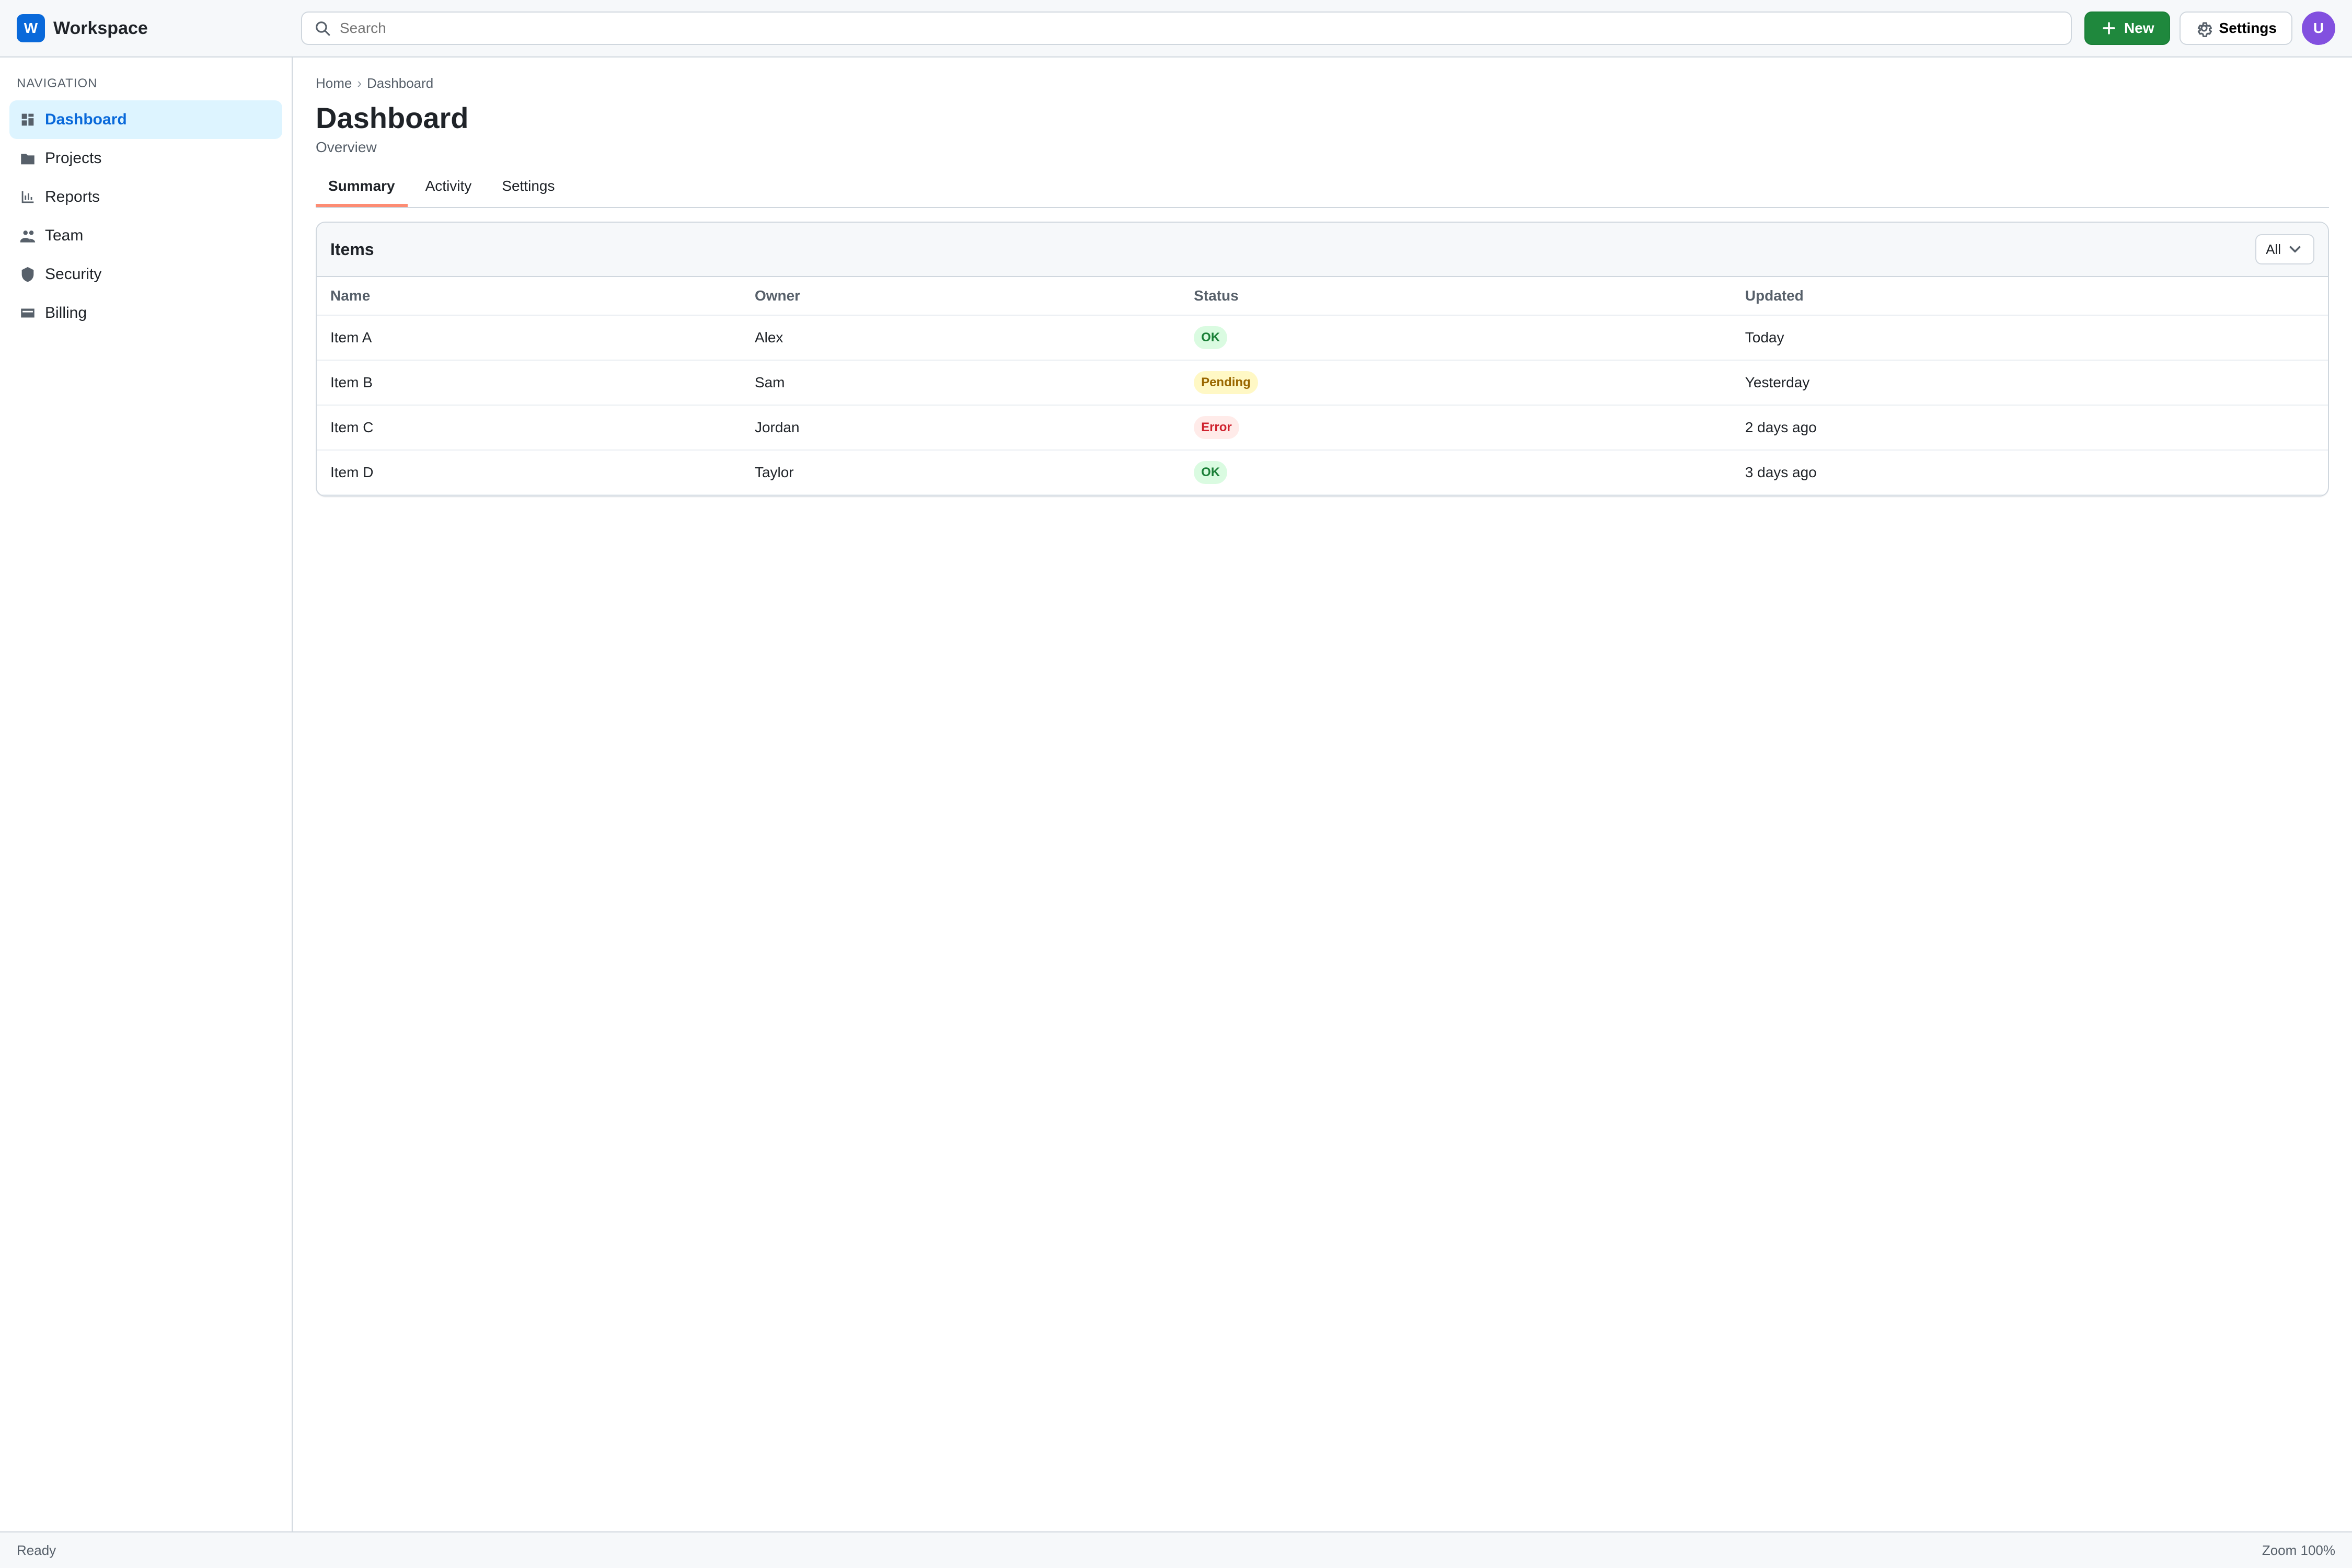 This screenshot has width=2352, height=1568. What do you see at coordinates (961, 383) in the screenshot?
I see `table-cell-1-1: Sam` at bounding box center [961, 383].